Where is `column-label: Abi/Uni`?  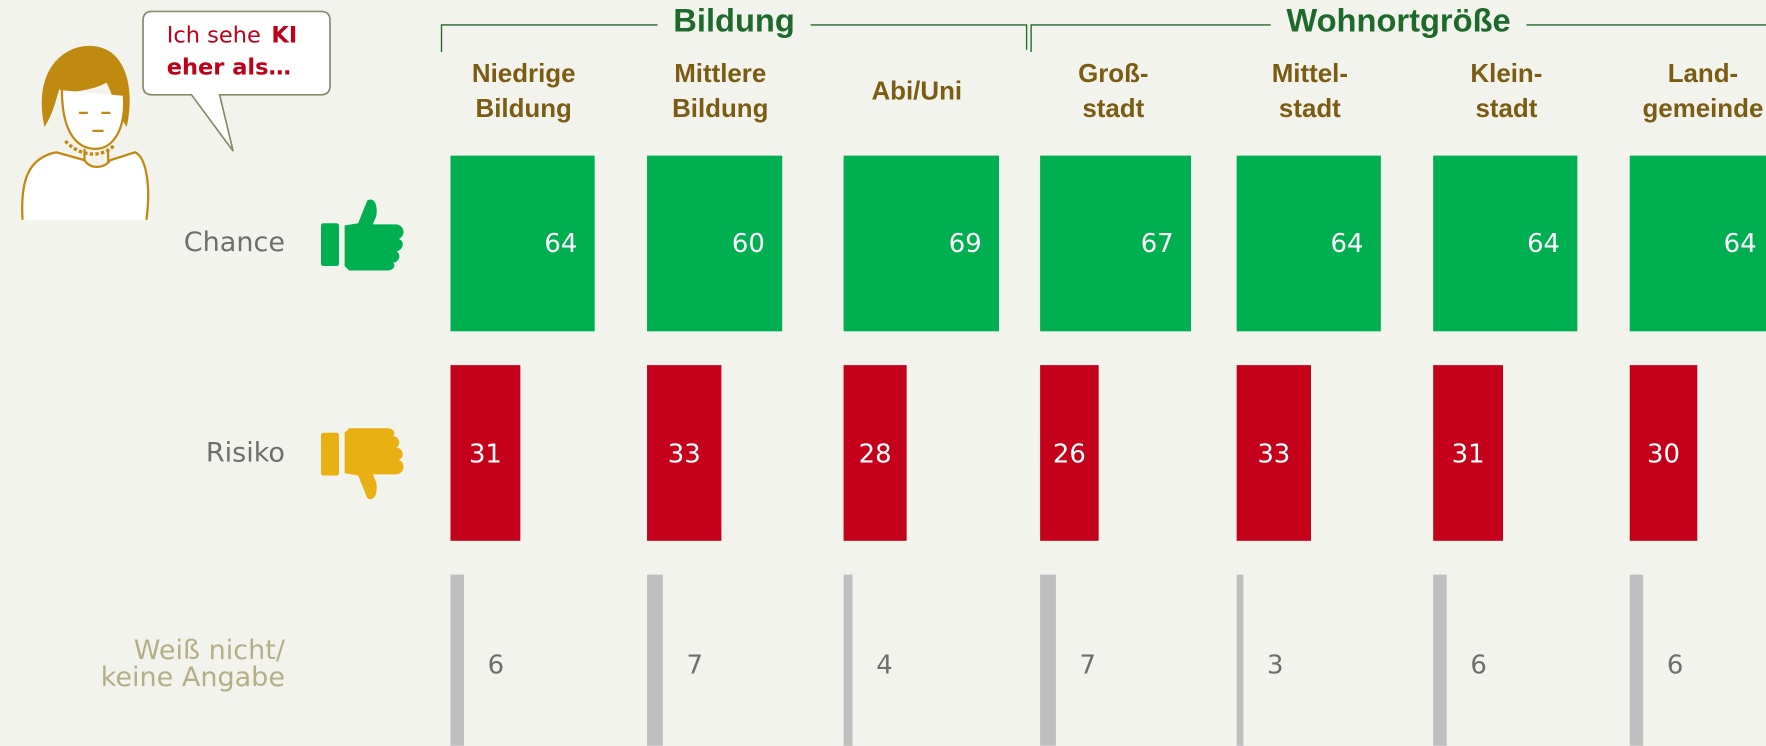 column-label: Abi/Uni is located at coordinates (916, 91).